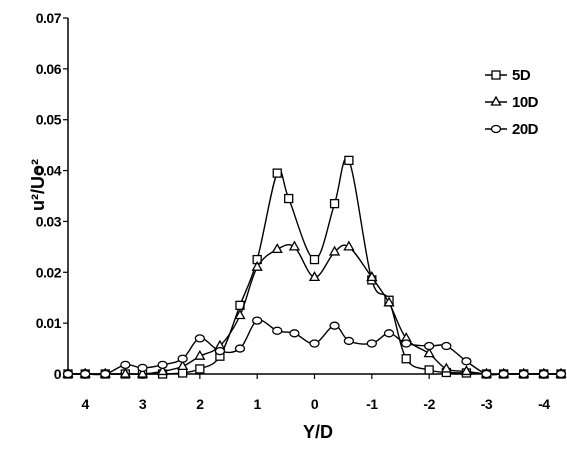 This screenshot has height=449, width=567. Describe the element at coordinates (86, 404) in the screenshot. I see `x-tick-label: 4` at that location.